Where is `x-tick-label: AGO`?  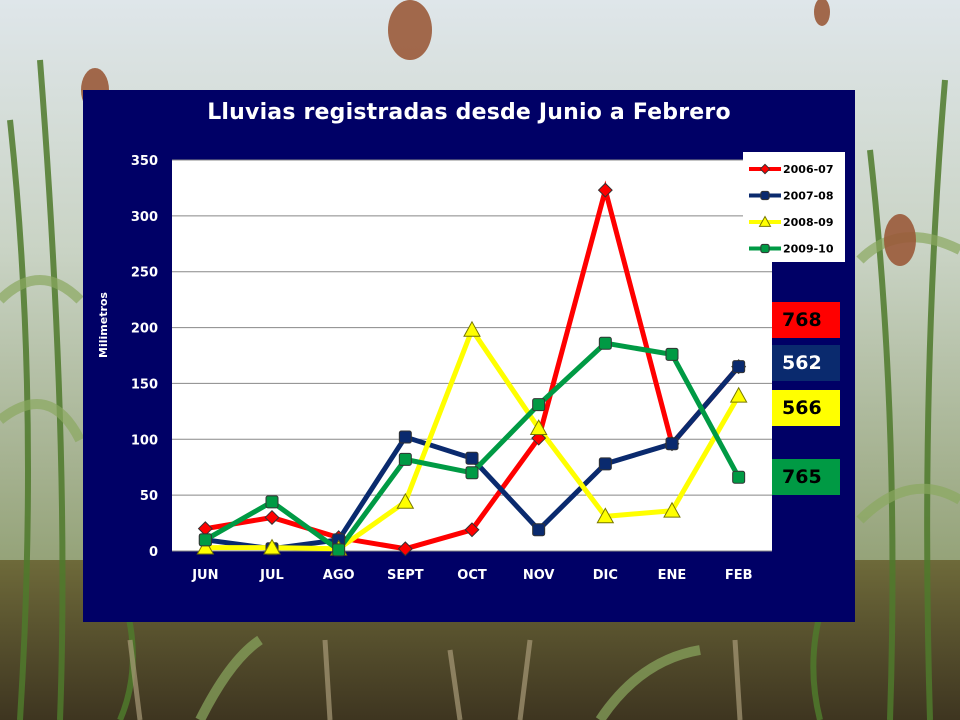 x-tick-label: AGO is located at coordinates (339, 575).